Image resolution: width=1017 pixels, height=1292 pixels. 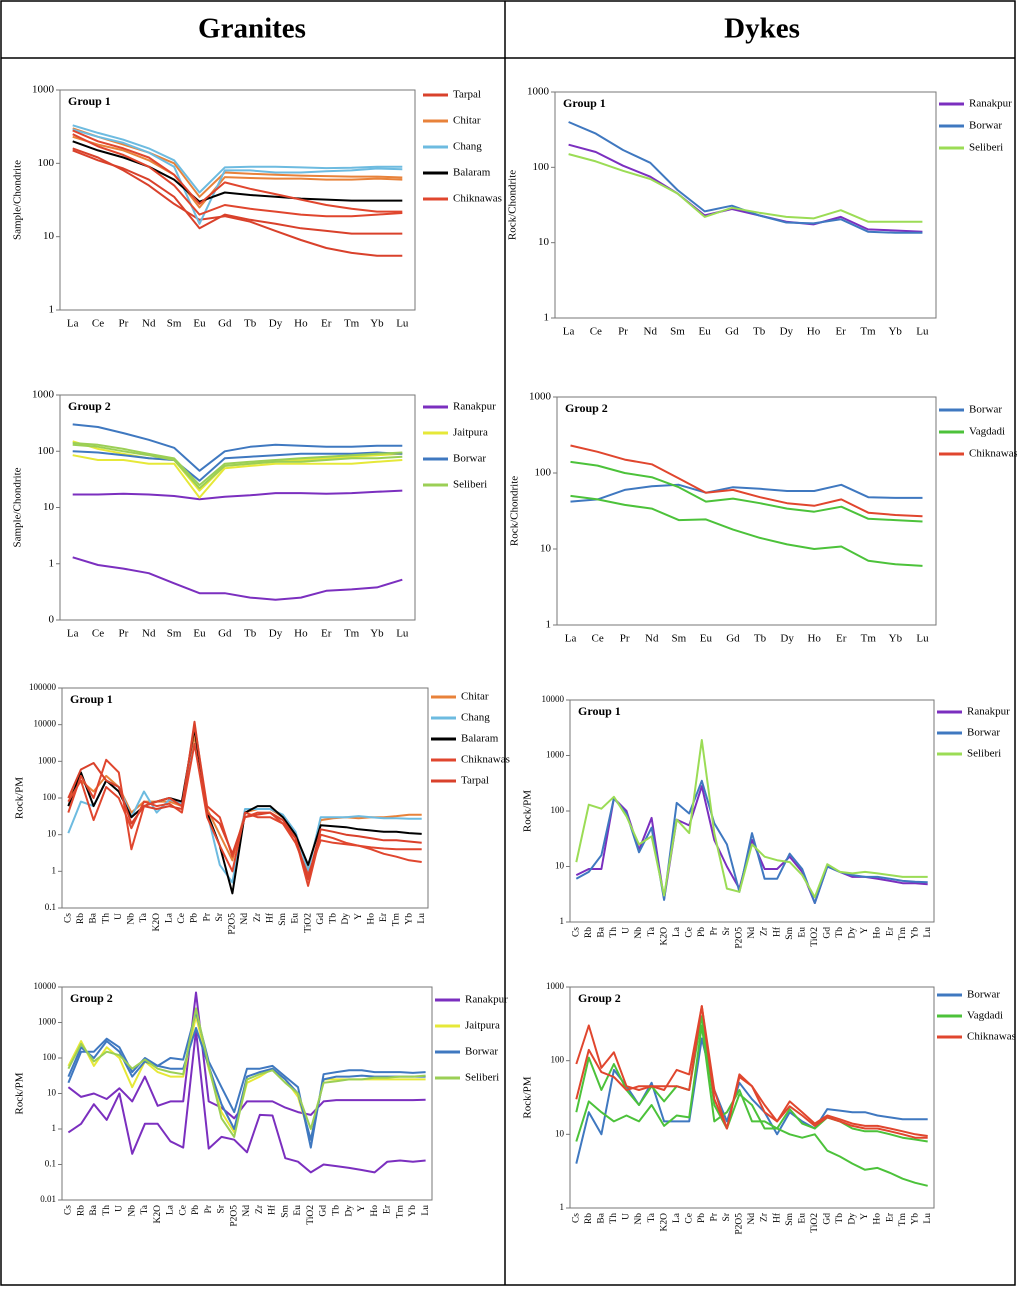 What do you see at coordinates (388, 1209) in the screenshot?
I see `x-tick-label: Er` at bounding box center [388, 1209].